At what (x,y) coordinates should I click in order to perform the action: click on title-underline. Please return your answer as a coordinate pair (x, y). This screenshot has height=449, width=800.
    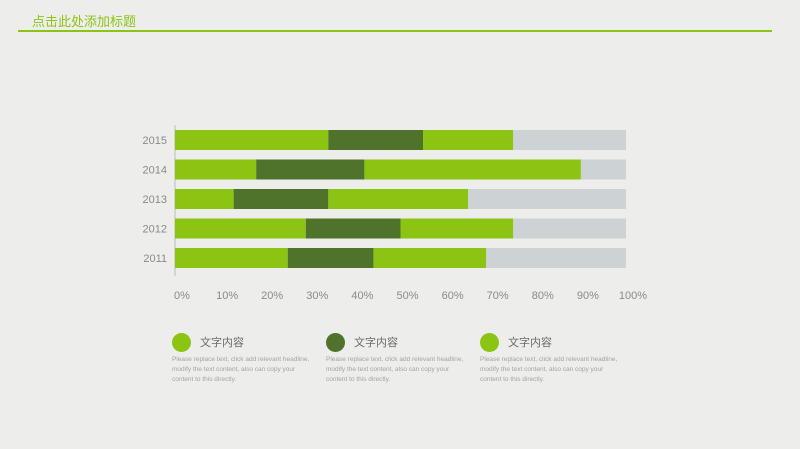
    Looking at the image, I should click on (395, 31).